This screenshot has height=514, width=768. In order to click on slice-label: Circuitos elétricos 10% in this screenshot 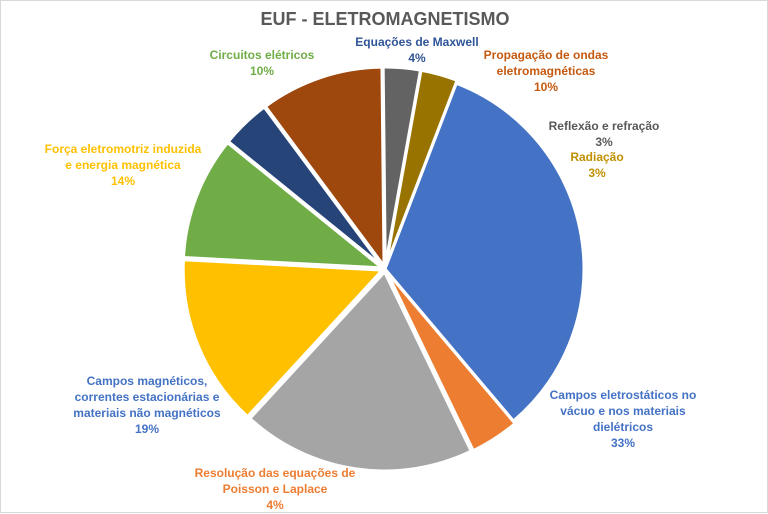, I will do `click(262, 63)`.